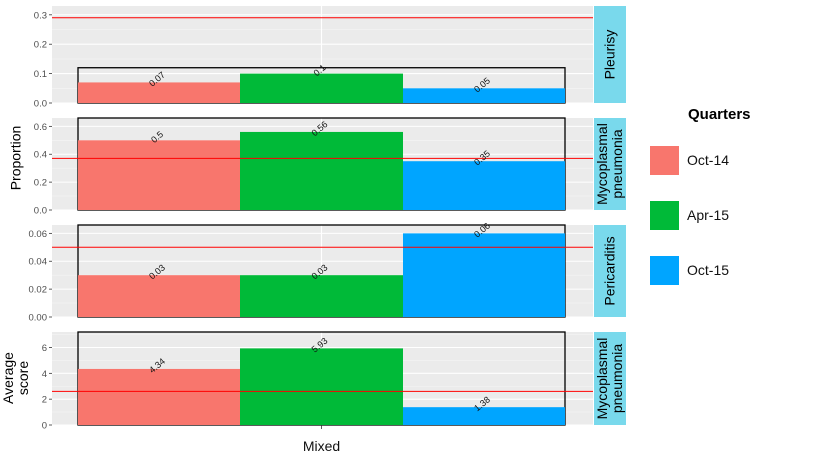 This screenshot has height=461, width=820. What do you see at coordinates (719, 114) in the screenshot?
I see `legend-title: Quarters` at bounding box center [719, 114].